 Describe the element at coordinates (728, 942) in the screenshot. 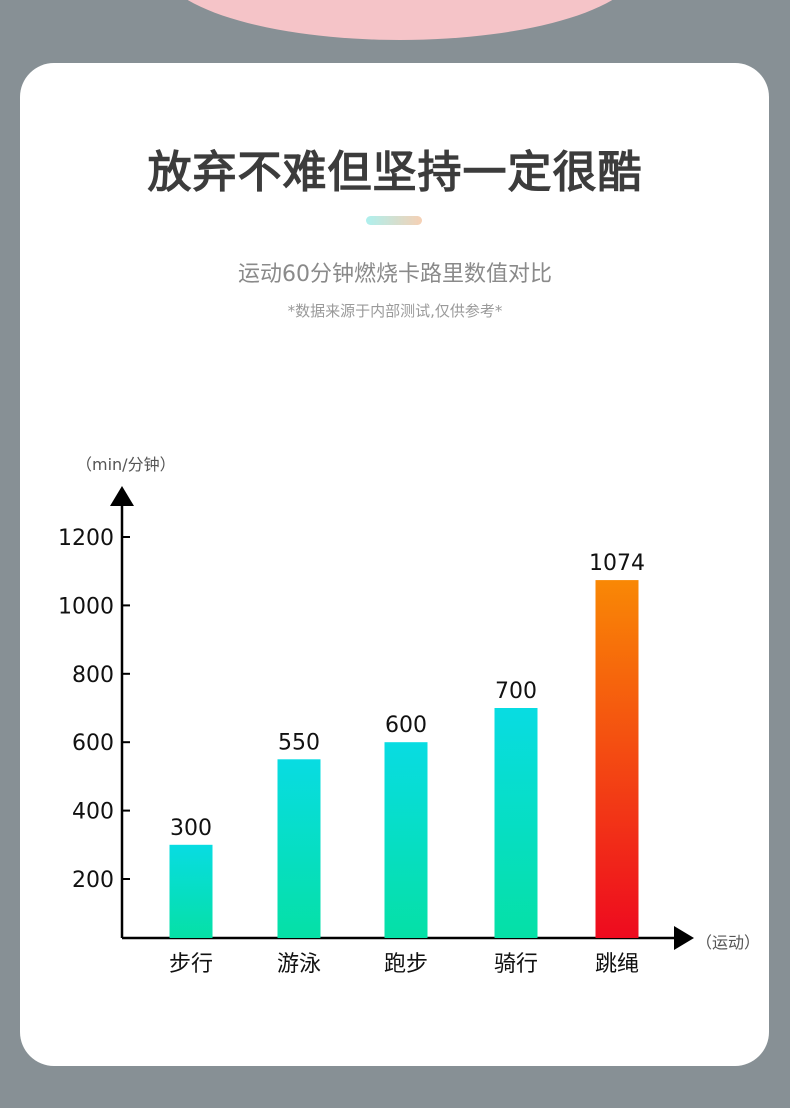

I see `x-axis-unit-label: （运动）` at that location.